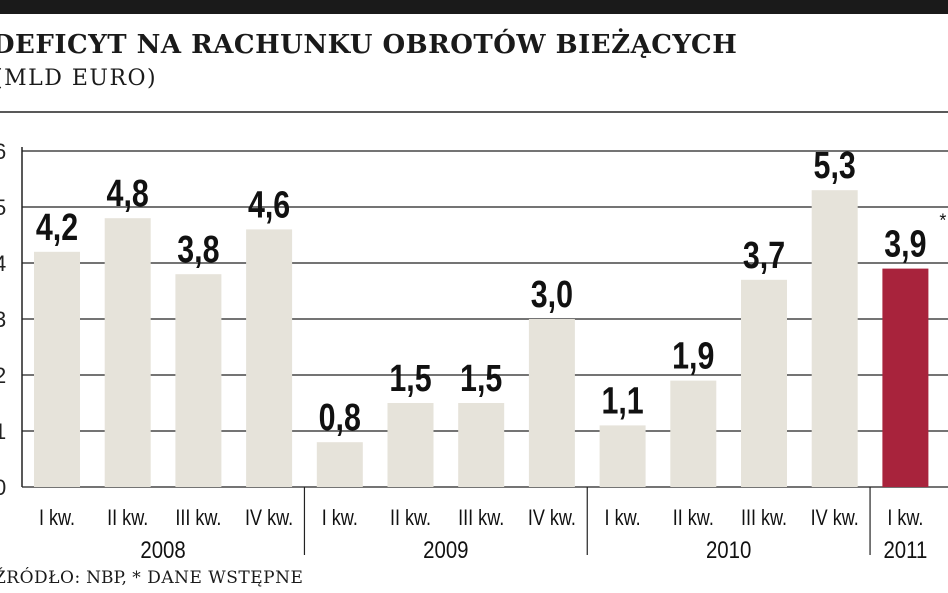 The width and height of the screenshot is (948, 593). What do you see at coordinates (474, 7) in the screenshot?
I see `top-bar` at bounding box center [474, 7].